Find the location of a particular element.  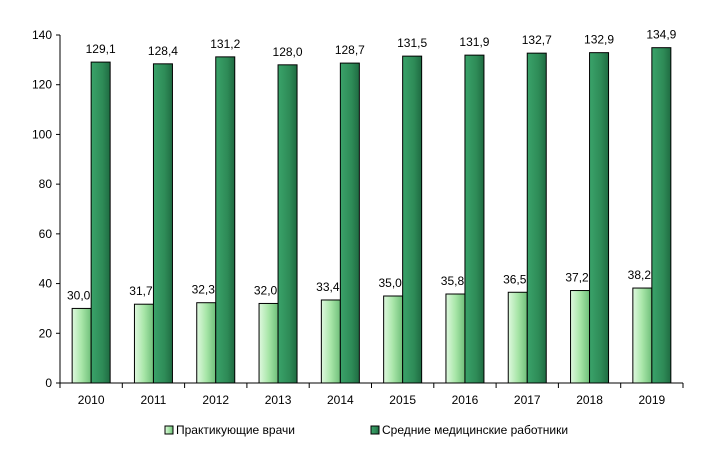

legend-label: Практикующие врачи is located at coordinates (235, 430).